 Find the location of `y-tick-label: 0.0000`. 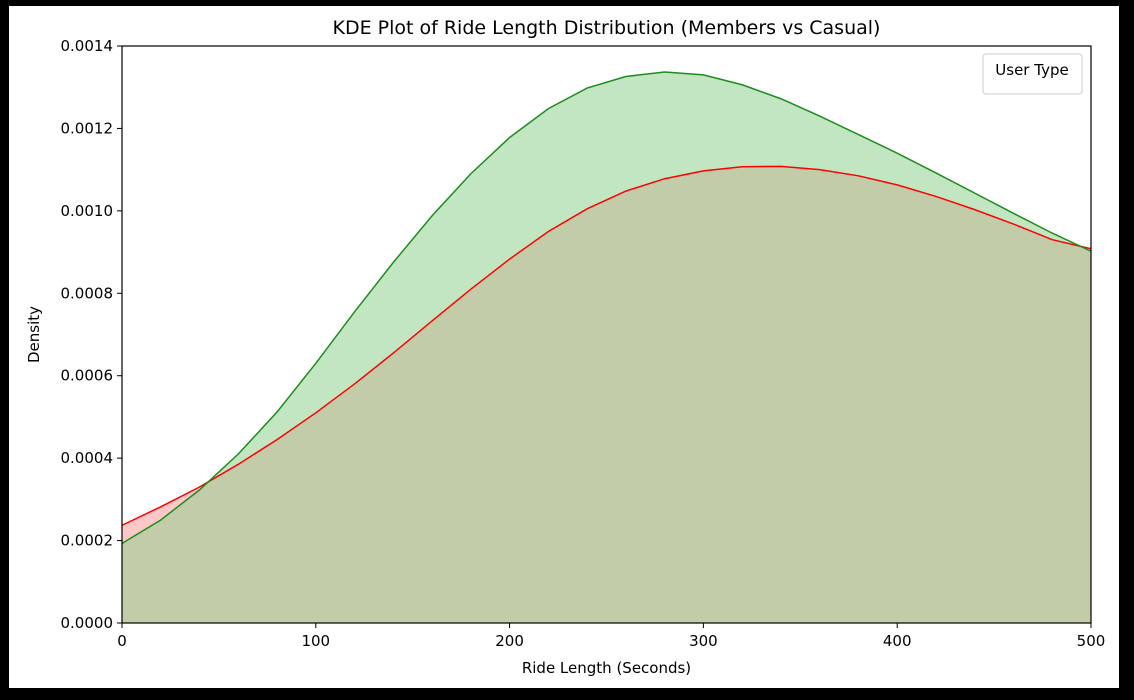

y-tick-label: 0.0000 is located at coordinates (87, 623).